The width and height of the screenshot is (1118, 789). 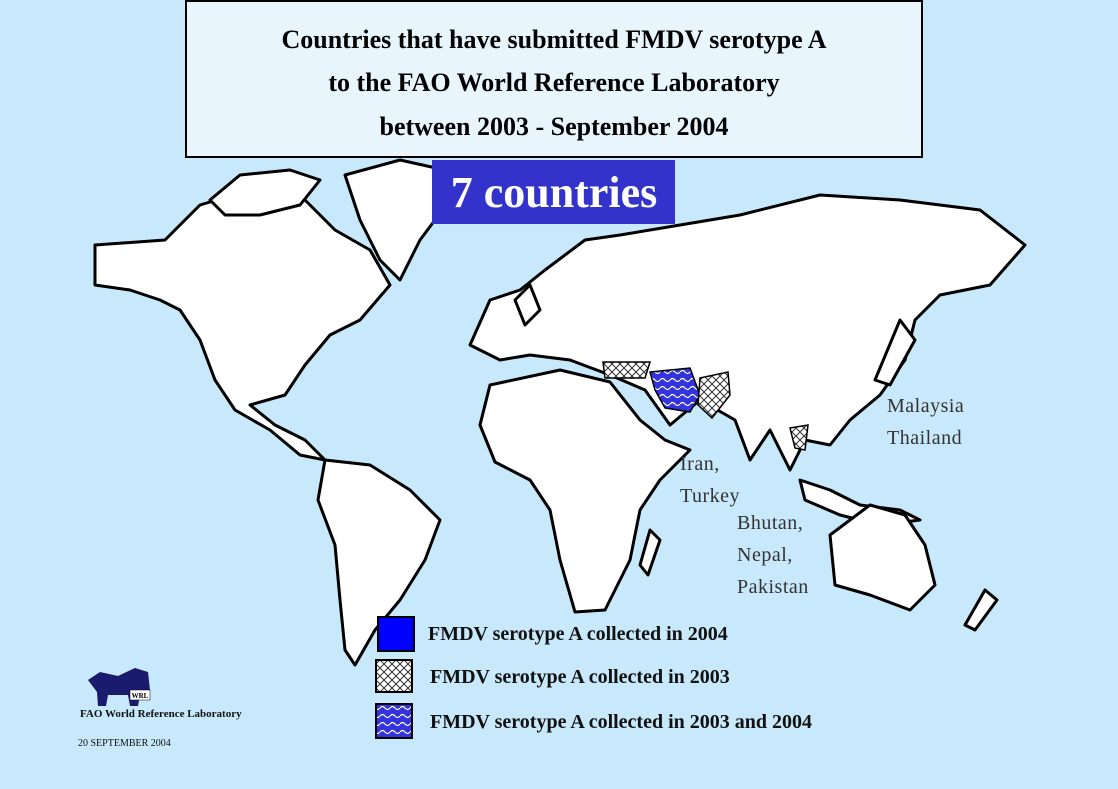 What do you see at coordinates (119, 687) in the screenshot?
I see `logo: WRL` at bounding box center [119, 687].